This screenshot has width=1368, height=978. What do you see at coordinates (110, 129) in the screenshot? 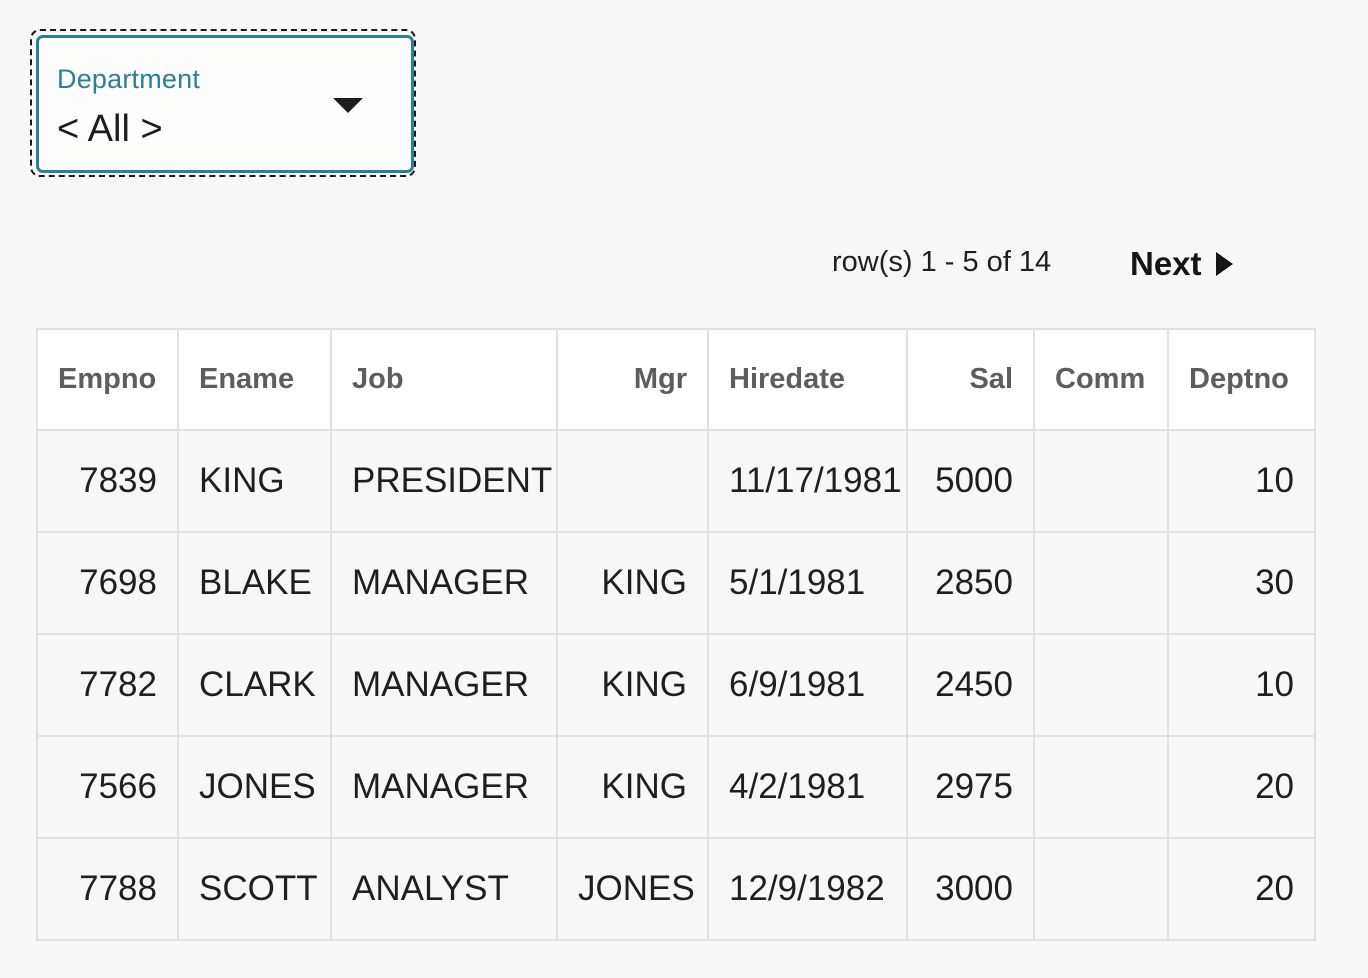
I see `department-select-value: < All >` at bounding box center [110, 129].